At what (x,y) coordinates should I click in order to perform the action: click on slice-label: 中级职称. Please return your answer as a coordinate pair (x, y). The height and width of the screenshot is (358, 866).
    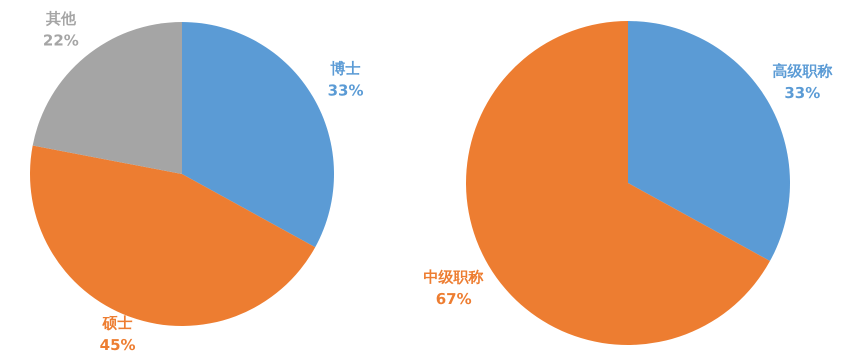
    Looking at the image, I should click on (454, 277).